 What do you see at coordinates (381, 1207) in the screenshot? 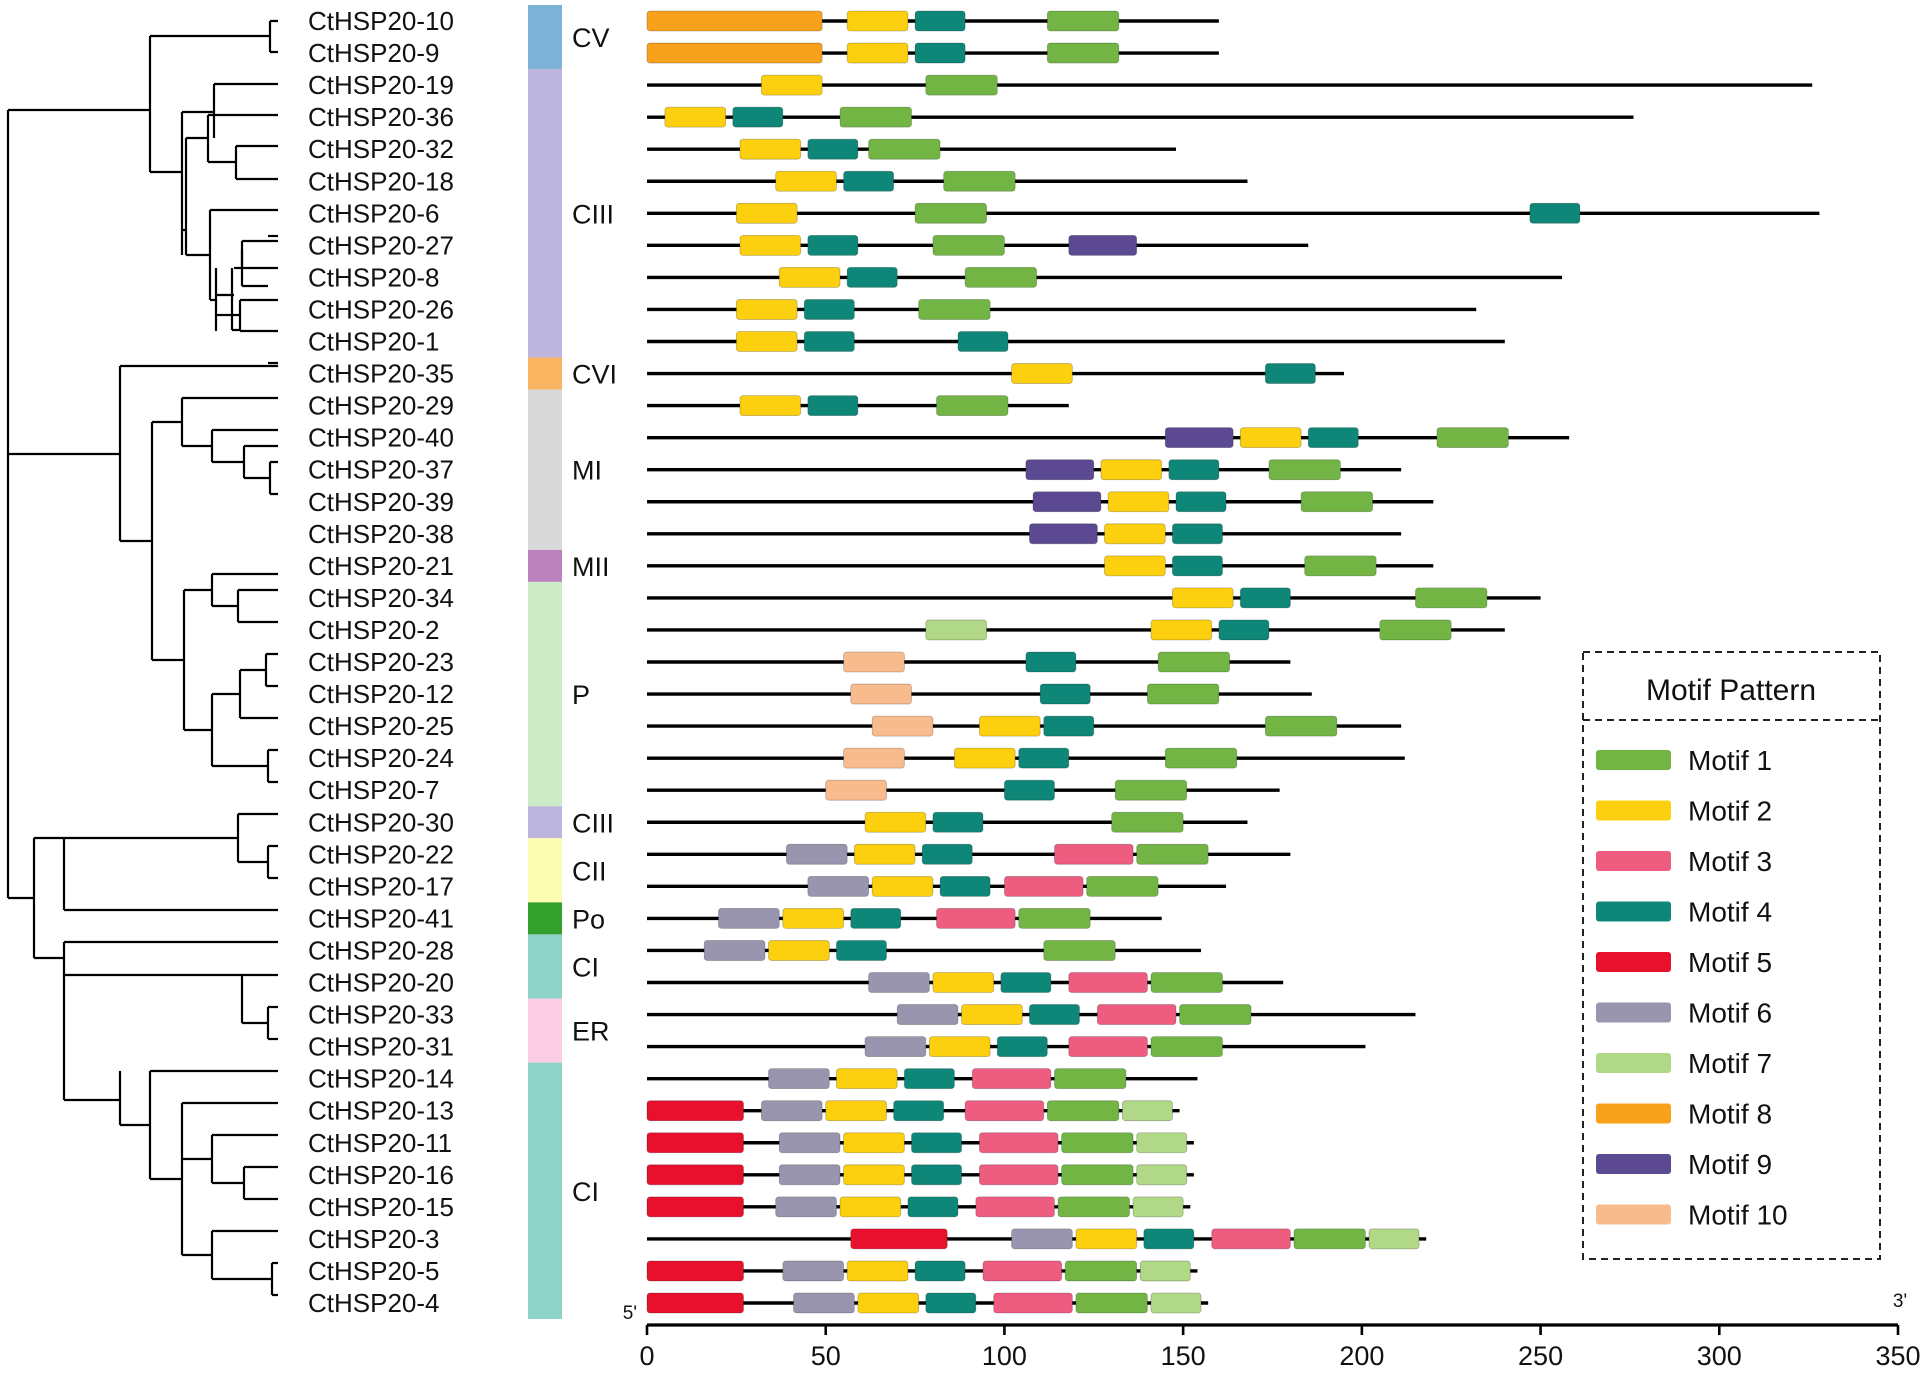
I see `gene-label: CtHSP20-15` at bounding box center [381, 1207].